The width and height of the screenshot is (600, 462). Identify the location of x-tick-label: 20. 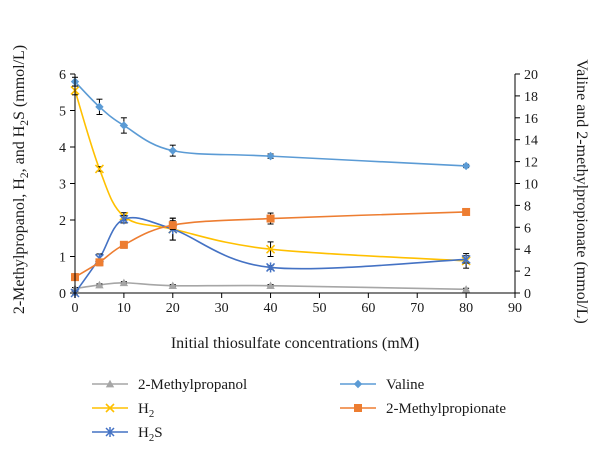
(173, 308).